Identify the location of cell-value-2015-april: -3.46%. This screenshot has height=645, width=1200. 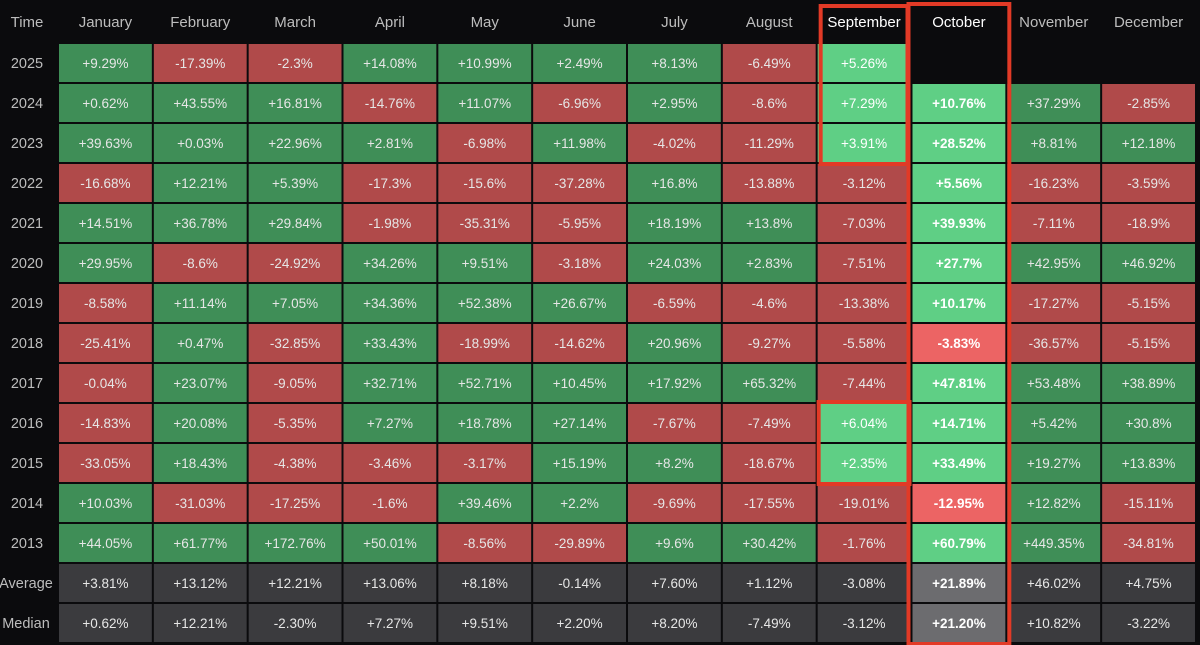
(390, 463).